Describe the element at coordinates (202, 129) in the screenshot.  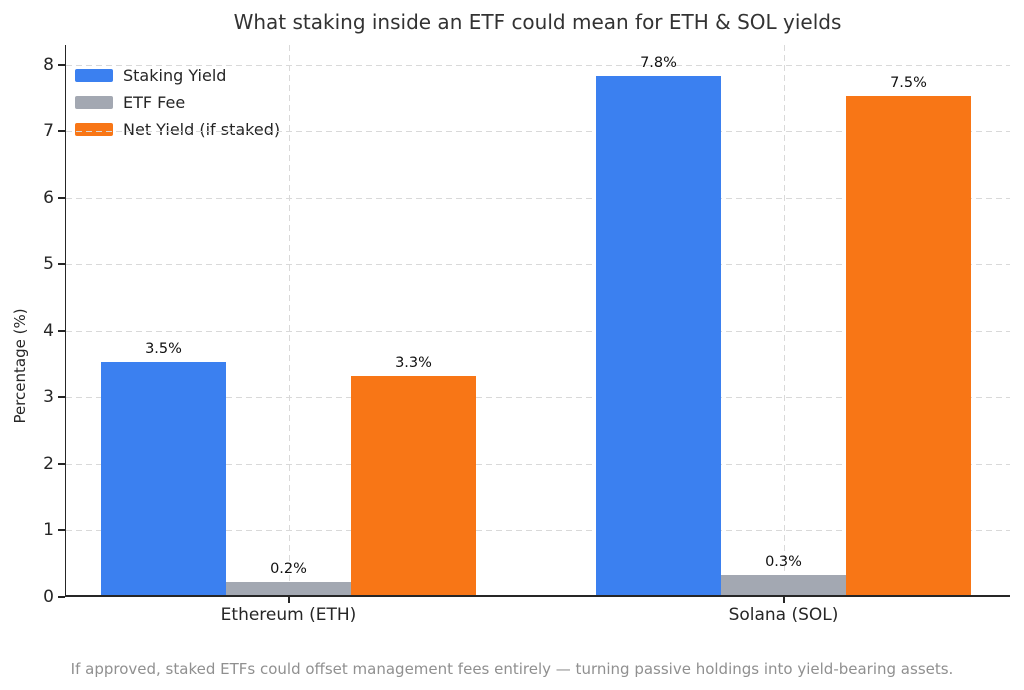
I see `legend-label: Net Yield (if staked)` at that location.